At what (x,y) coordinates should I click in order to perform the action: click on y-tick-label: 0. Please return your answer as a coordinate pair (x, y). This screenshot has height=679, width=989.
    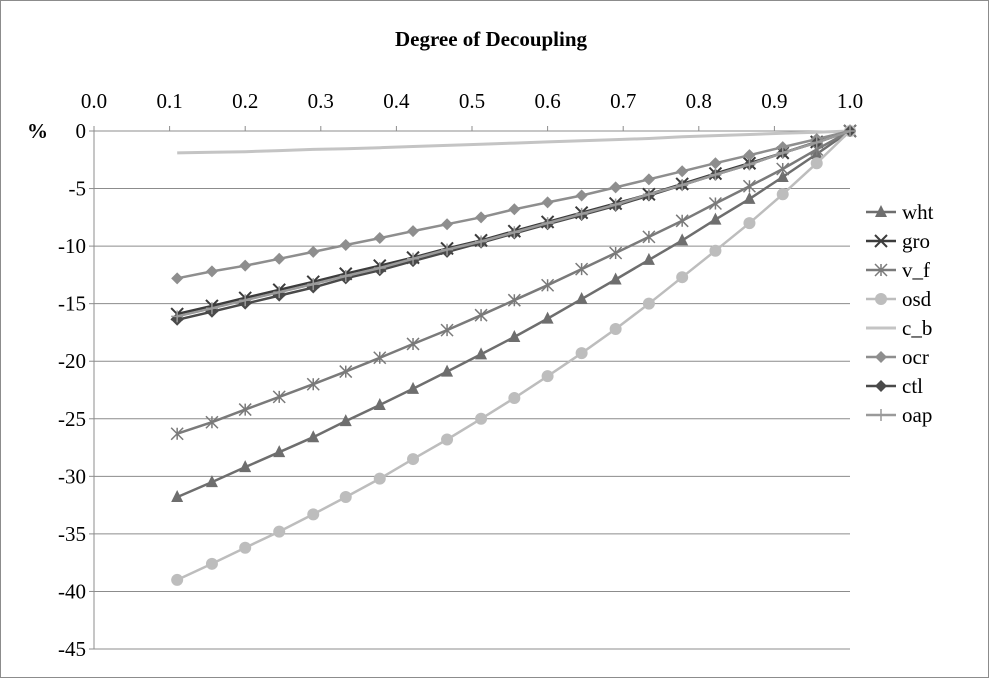
    Looking at the image, I should click on (81, 131).